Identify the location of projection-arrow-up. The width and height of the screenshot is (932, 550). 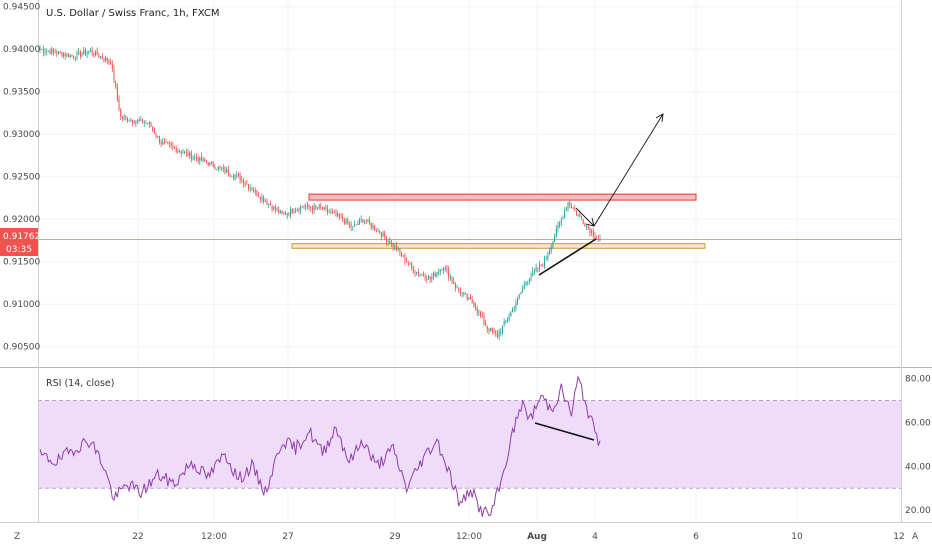
(628, 170).